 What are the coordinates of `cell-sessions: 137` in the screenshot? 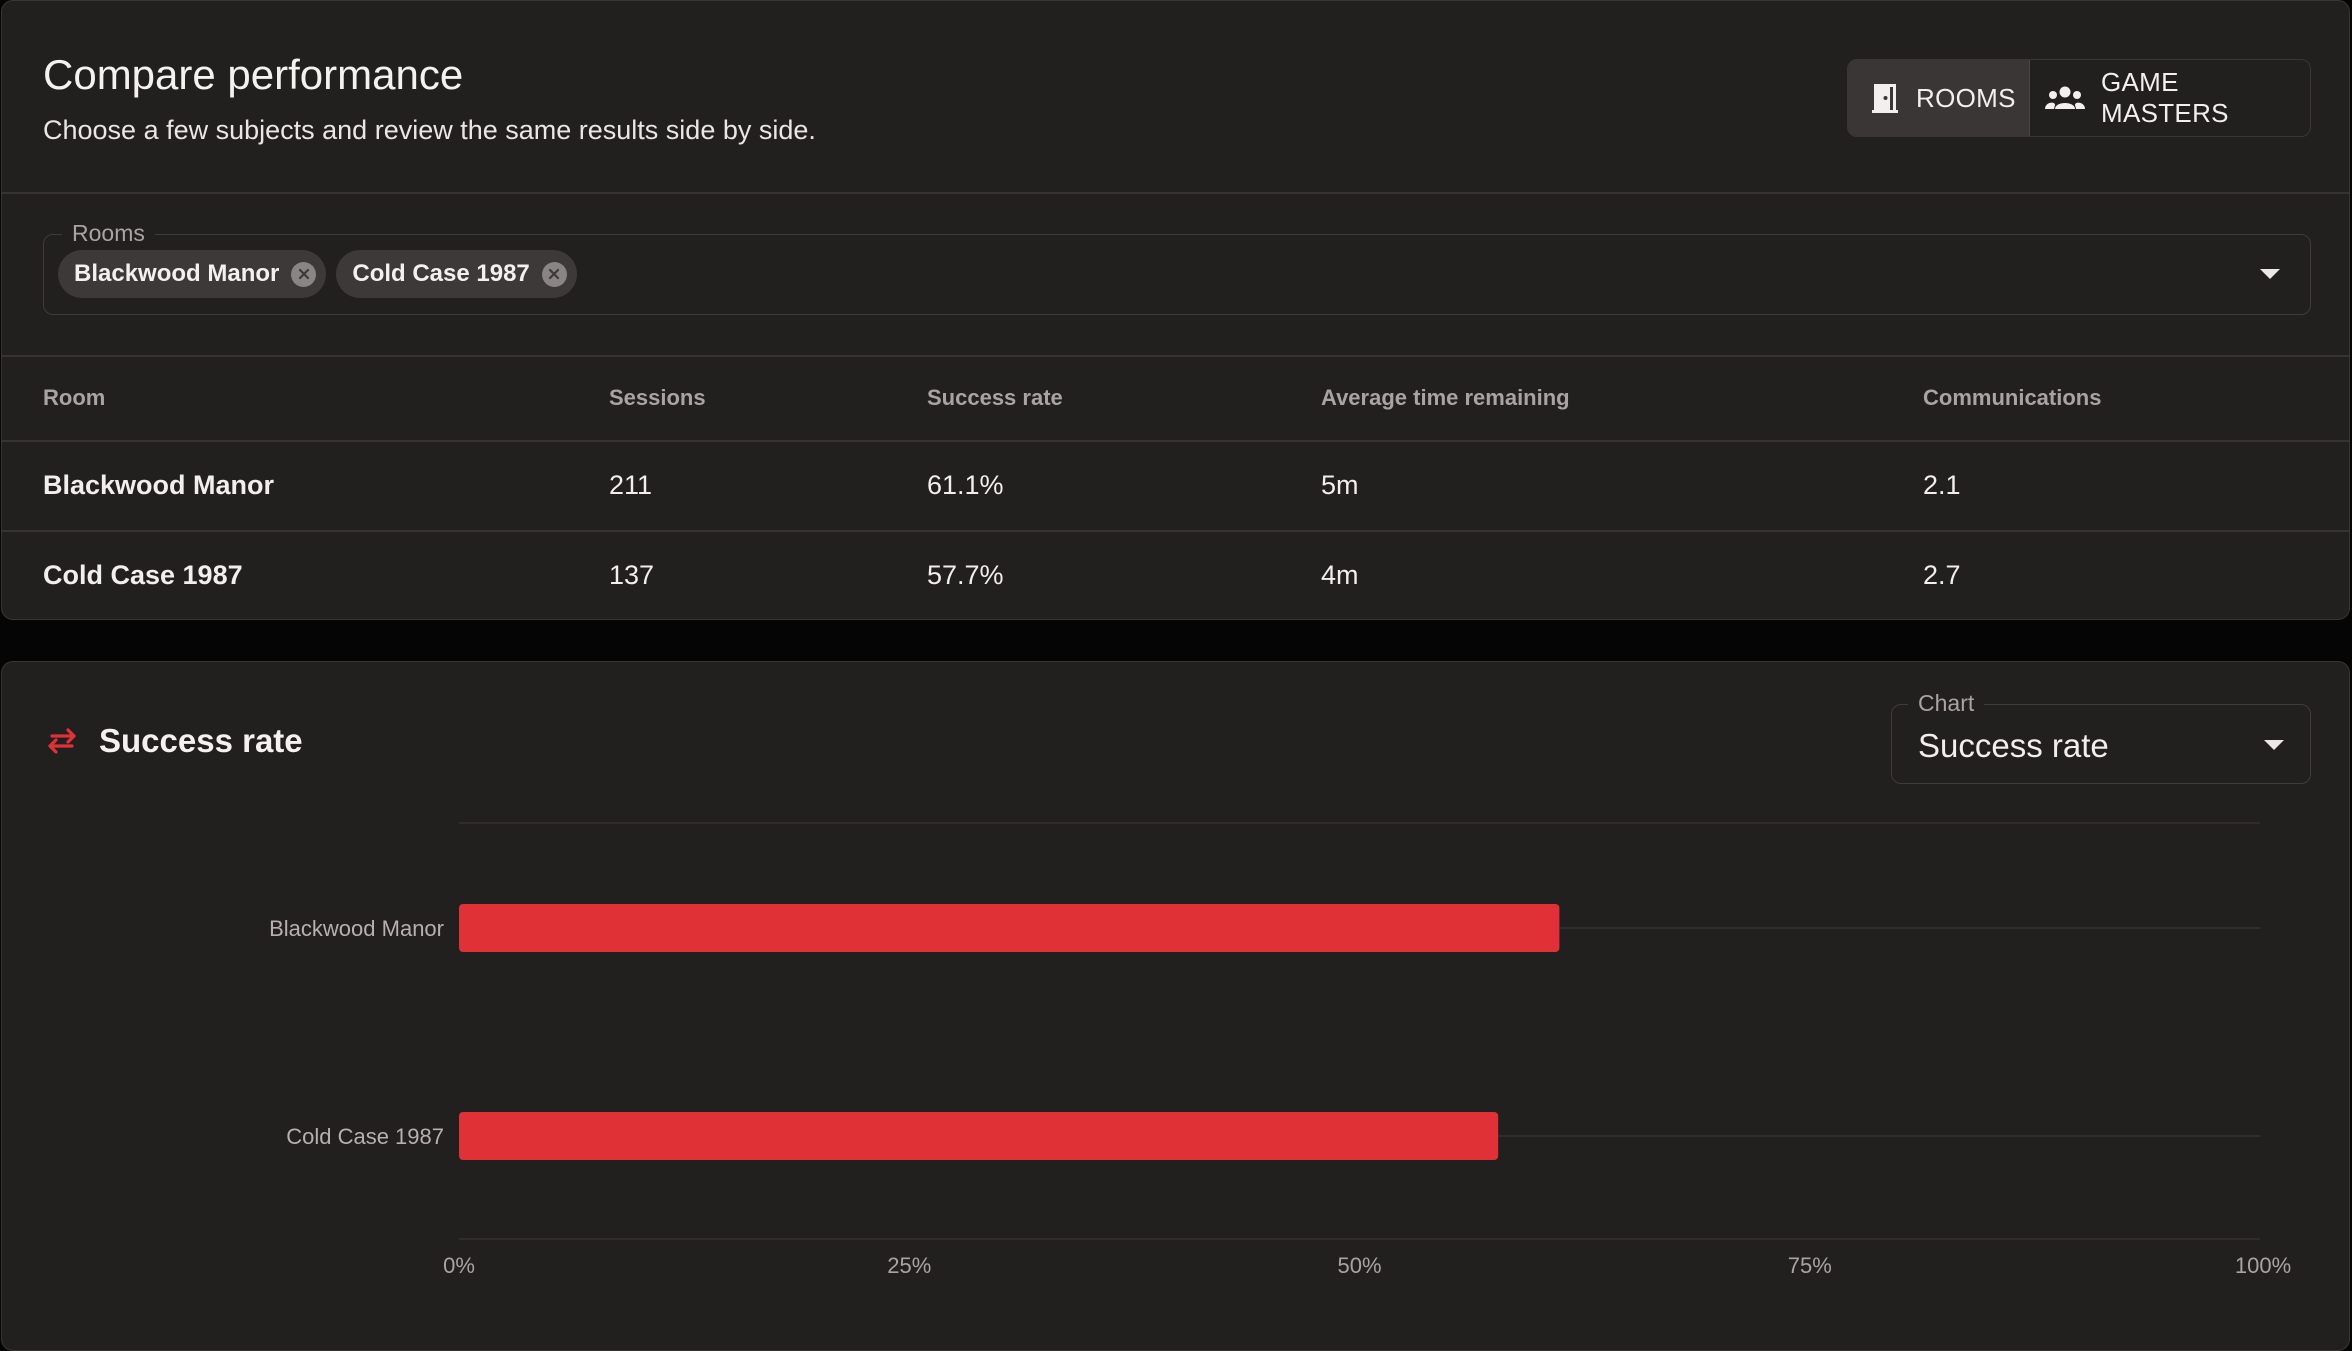 It's located at (632, 575).